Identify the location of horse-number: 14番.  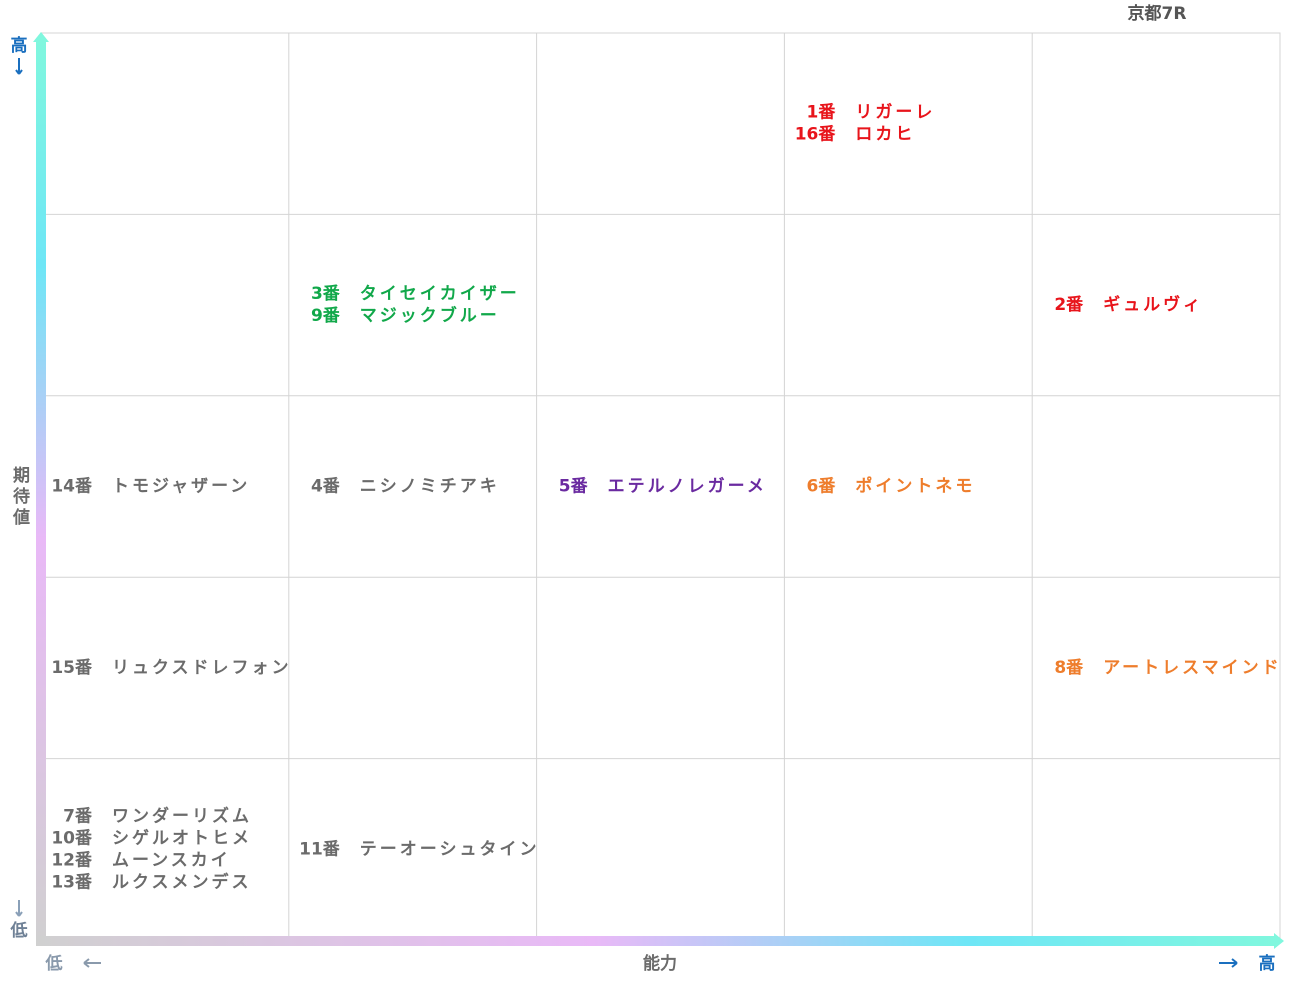
(72, 487).